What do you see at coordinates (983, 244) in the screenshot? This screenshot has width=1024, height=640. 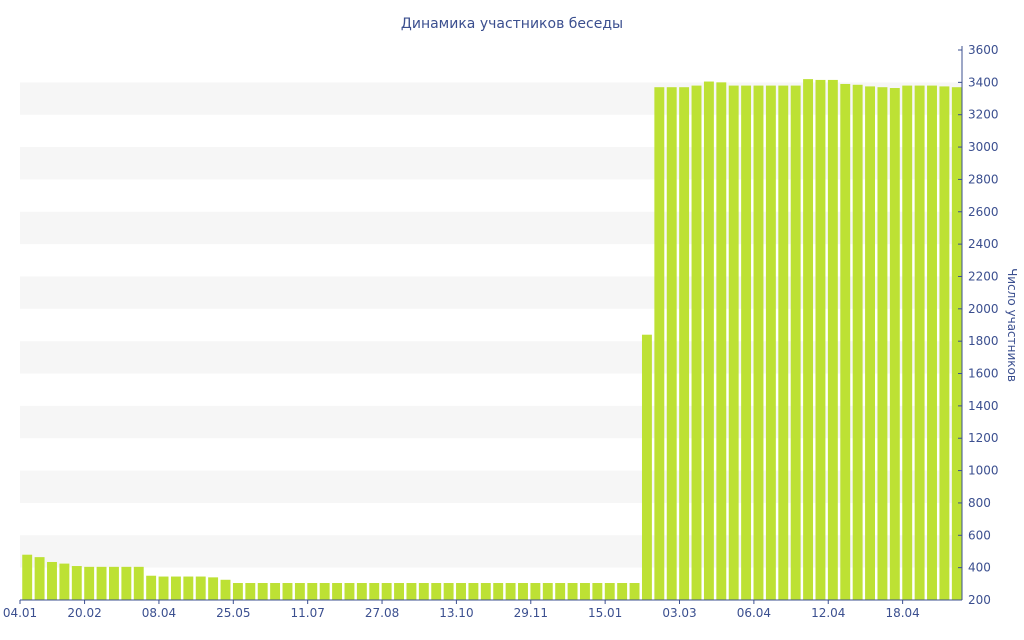 I see `y-tick-label: 2400` at bounding box center [983, 244].